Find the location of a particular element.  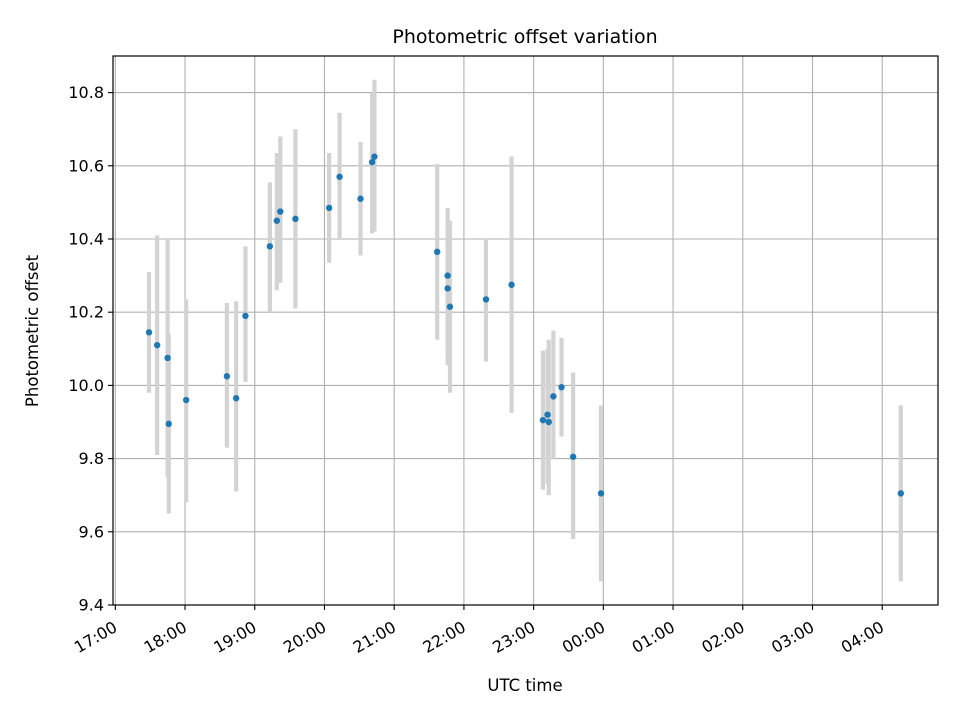

y-tick-label: 9.6 is located at coordinates (91, 531).